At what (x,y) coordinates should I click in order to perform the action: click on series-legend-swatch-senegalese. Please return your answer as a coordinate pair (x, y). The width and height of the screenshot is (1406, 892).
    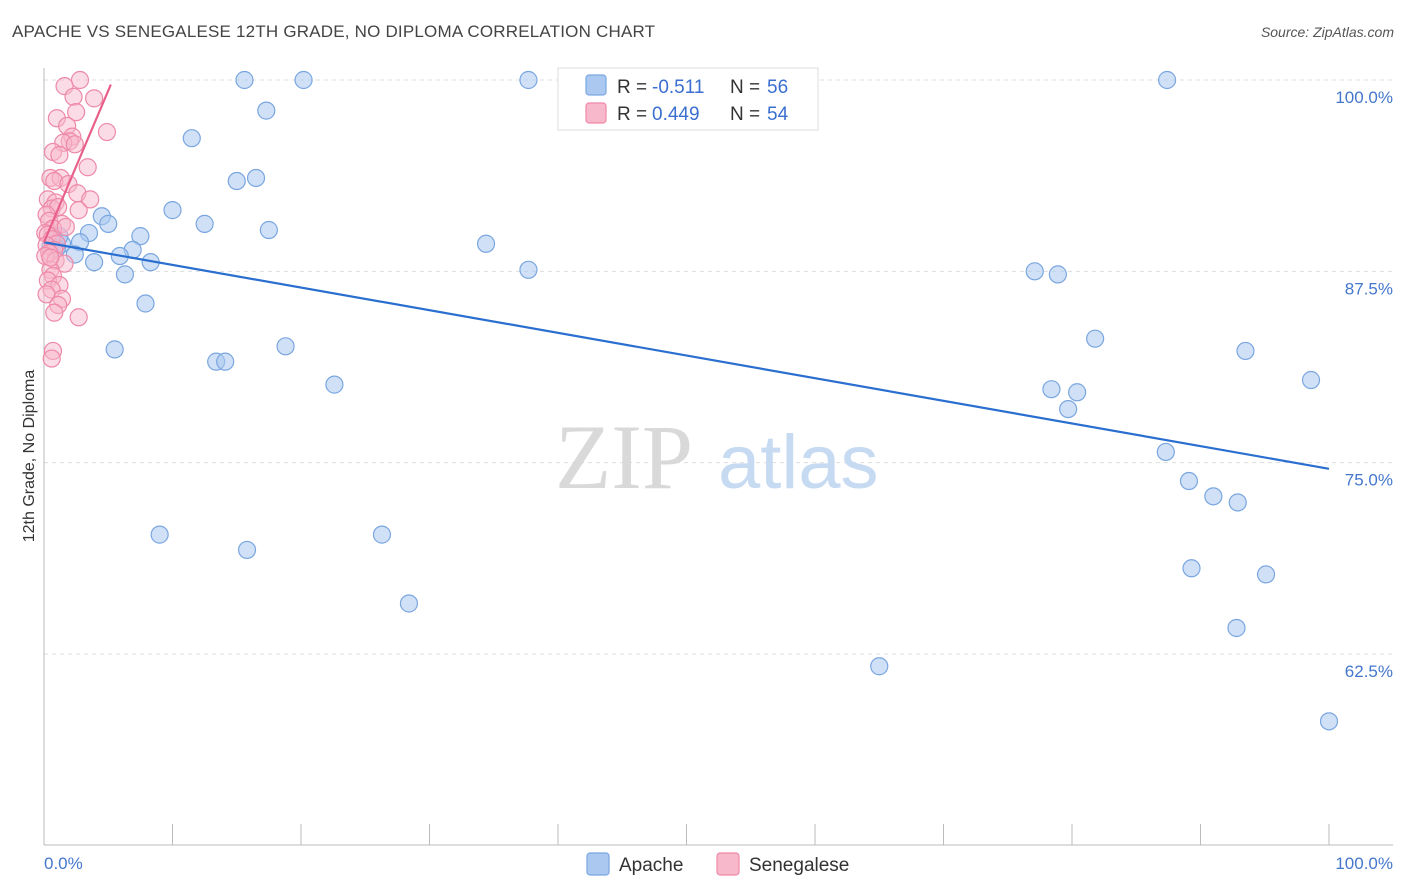
    Looking at the image, I should click on (728, 864).